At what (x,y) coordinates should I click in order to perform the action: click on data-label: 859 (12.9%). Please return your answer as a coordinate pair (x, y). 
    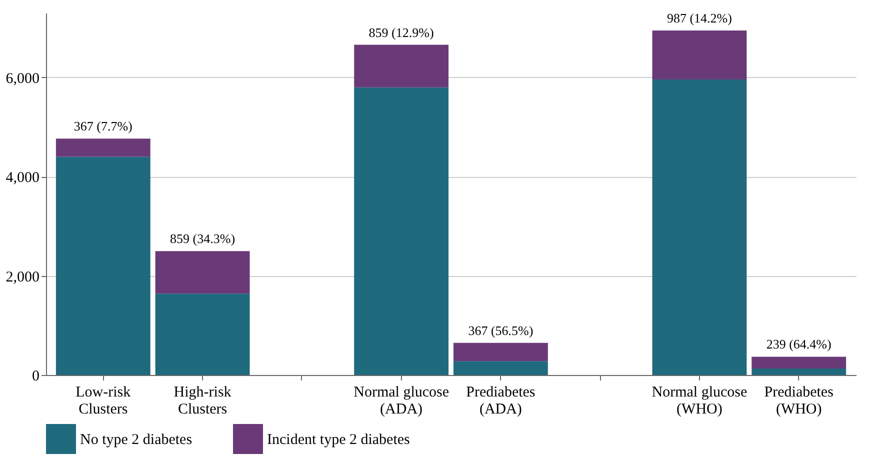
    Looking at the image, I should click on (401, 32).